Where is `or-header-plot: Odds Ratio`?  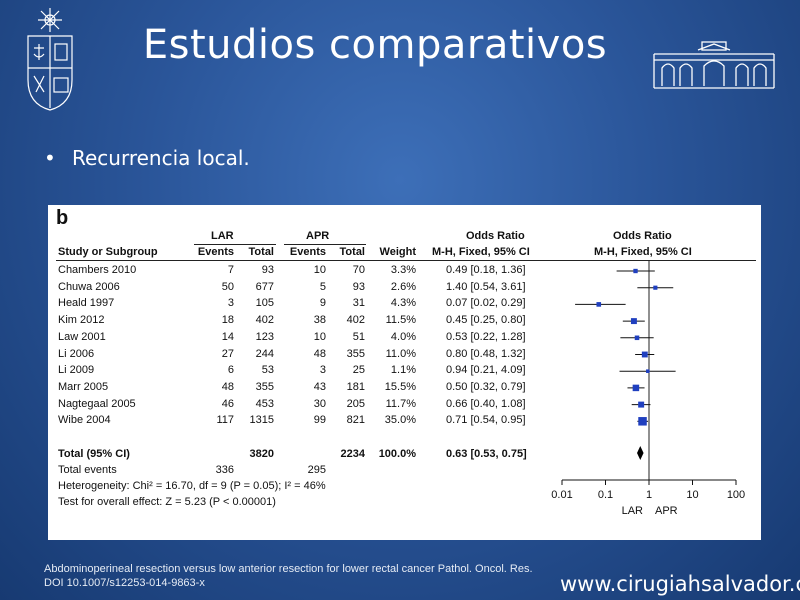 or-header-plot: Odds Ratio is located at coordinates (642, 236).